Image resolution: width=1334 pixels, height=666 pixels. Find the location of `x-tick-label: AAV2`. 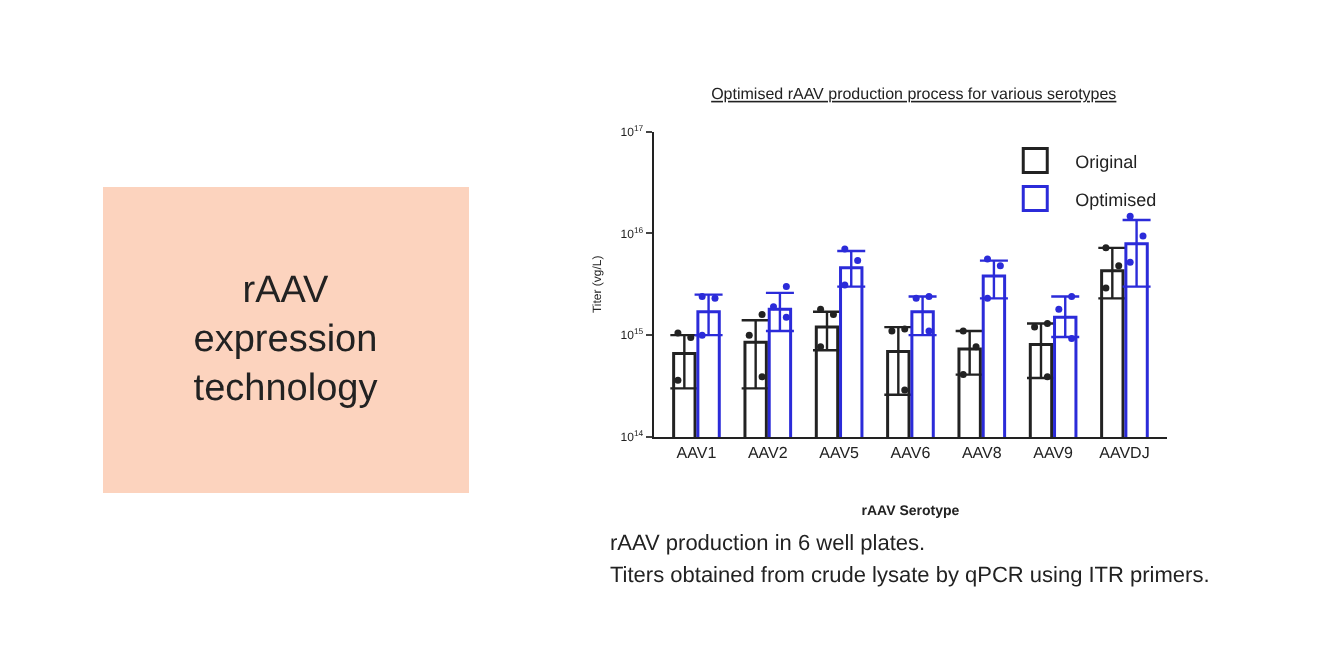

x-tick-label: AAV2 is located at coordinates (768, 453).